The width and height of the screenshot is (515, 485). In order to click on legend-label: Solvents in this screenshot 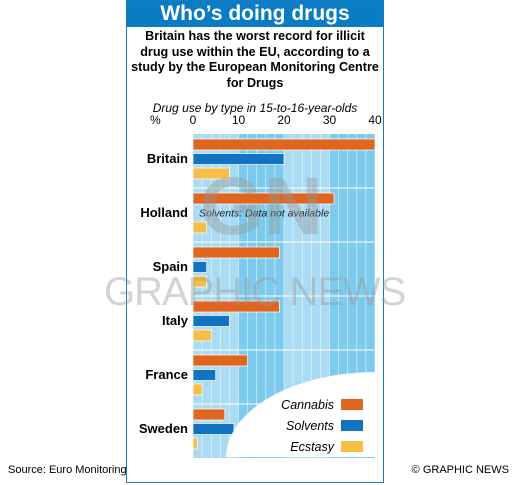, I will do `click(310, 426)`.